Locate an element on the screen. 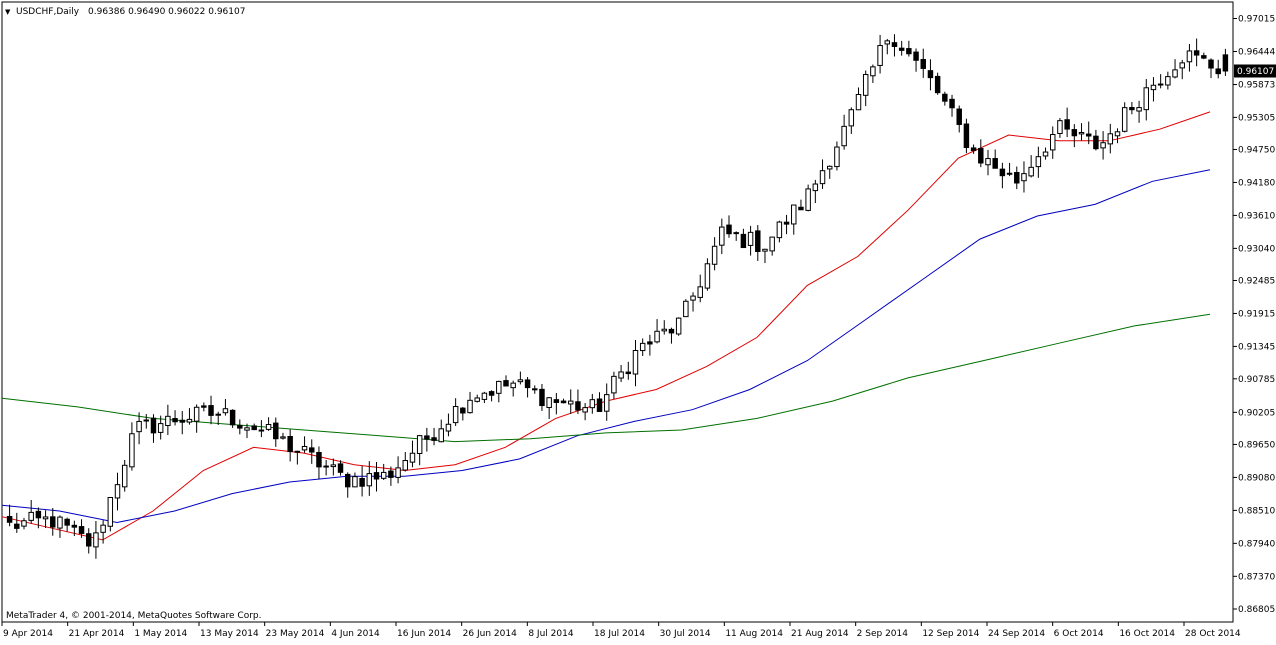 This screenshot has height=645, width=1276. price-tag-label: 0.96107 is located at coordinates (1255, 72).